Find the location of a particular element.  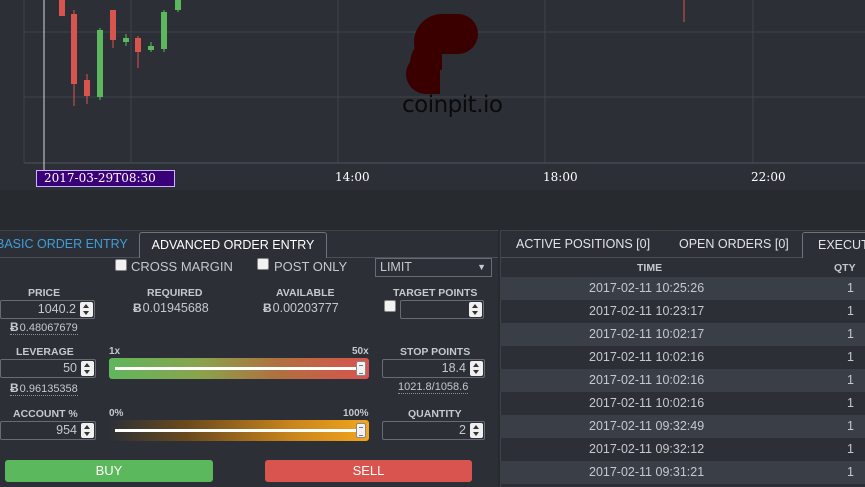

quantity-label: QUANTITY is located at coordinates (435, 414).